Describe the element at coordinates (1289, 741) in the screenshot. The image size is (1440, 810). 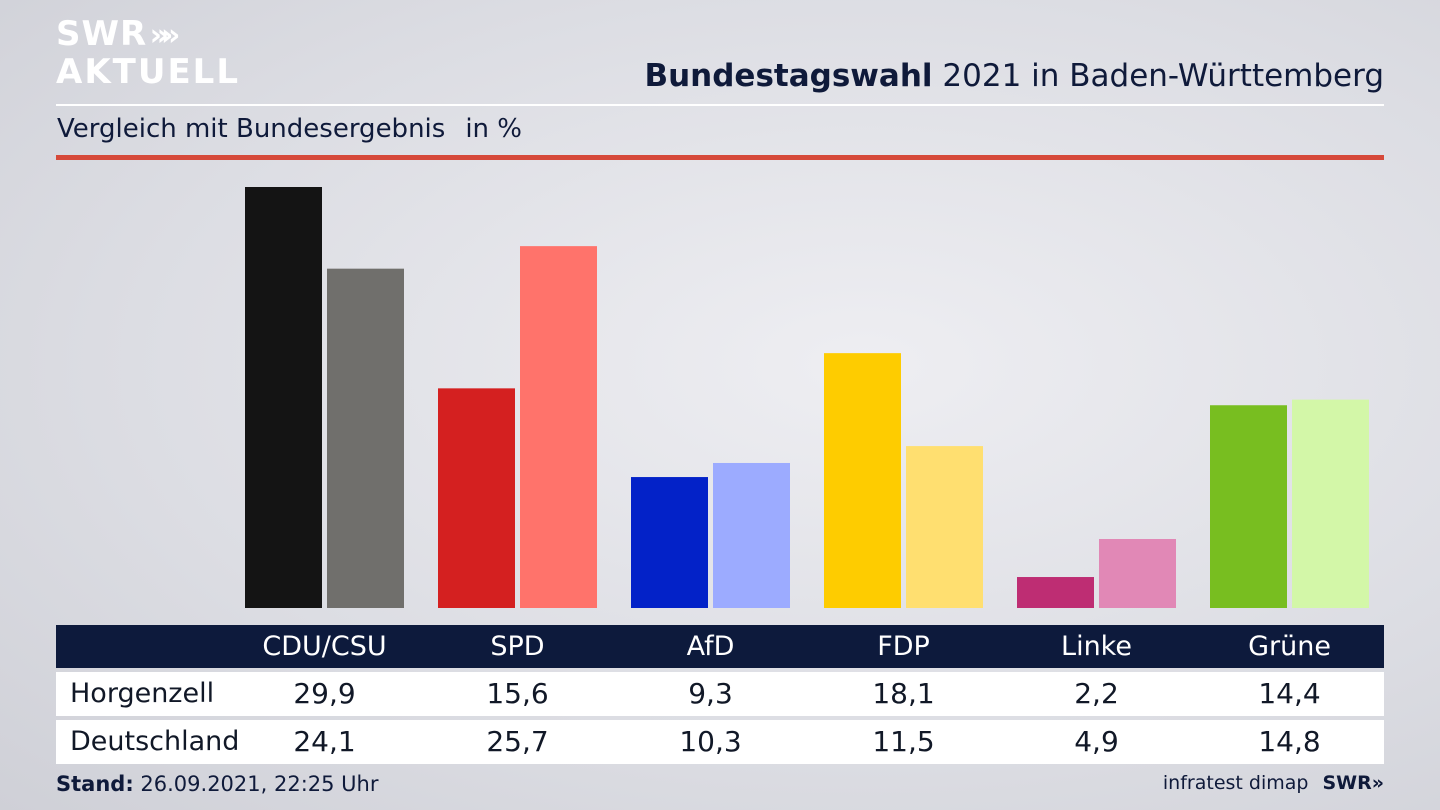
I see `value-gr-ne-national: 14,8` at that location.